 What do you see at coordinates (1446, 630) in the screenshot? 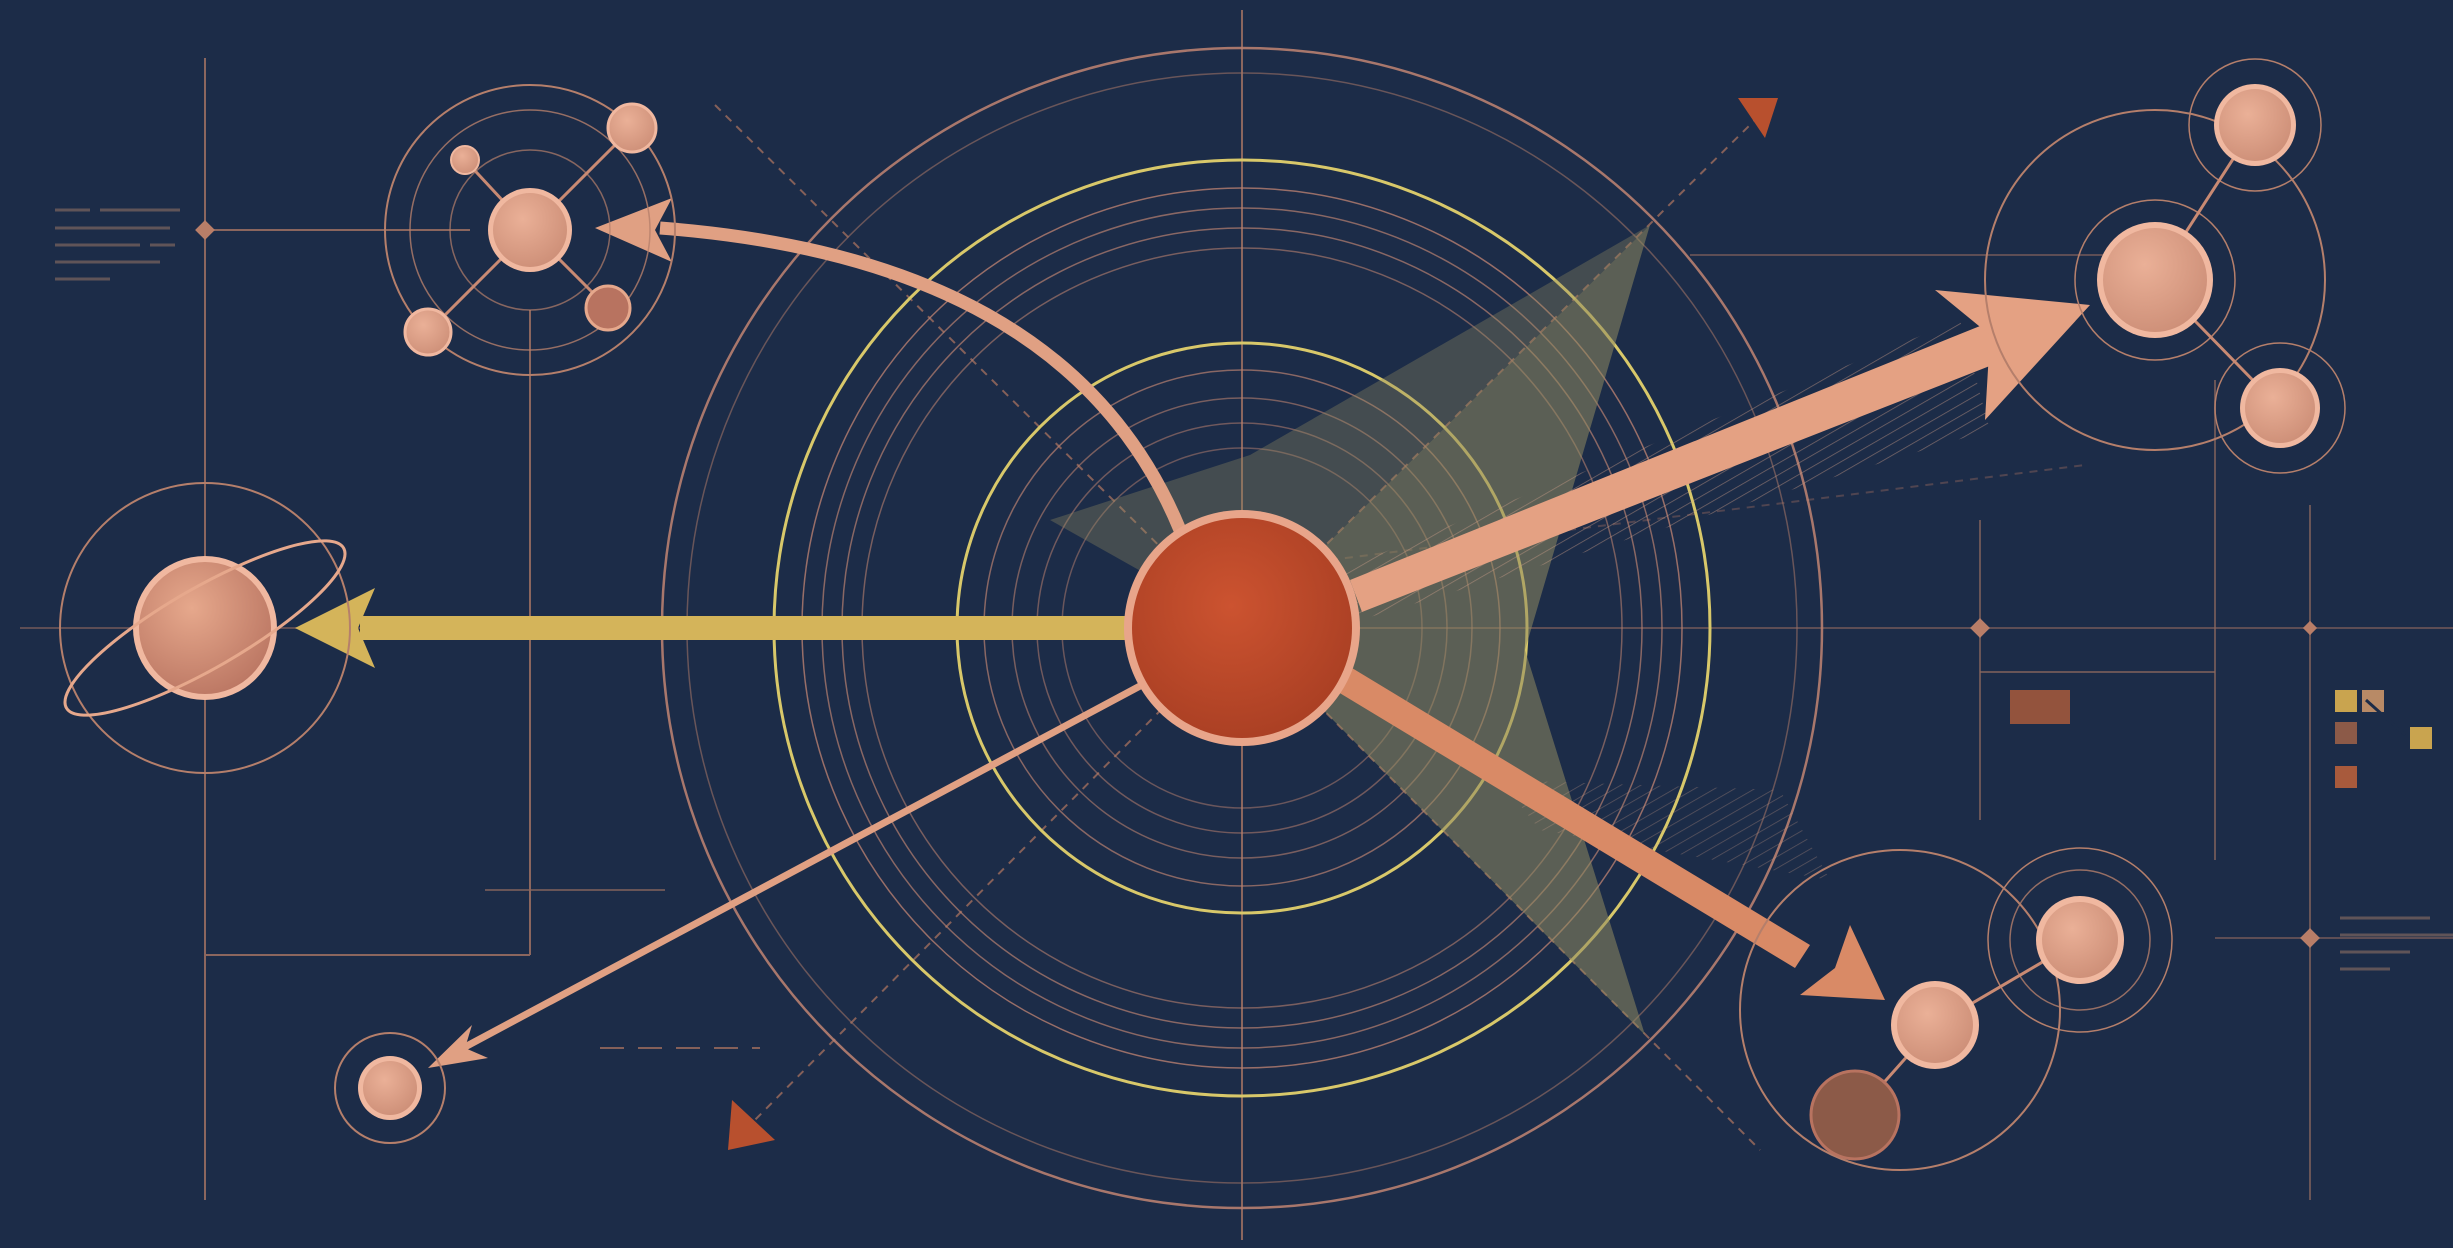
I see `cone-beam` at bounding box center [1446, 630].